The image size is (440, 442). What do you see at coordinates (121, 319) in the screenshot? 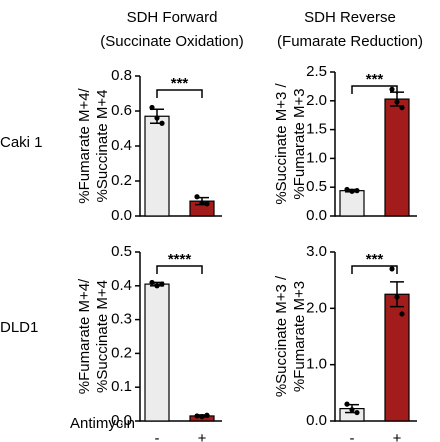
I see `y-tick-label: 0.3` at bounding box center [121, 319].